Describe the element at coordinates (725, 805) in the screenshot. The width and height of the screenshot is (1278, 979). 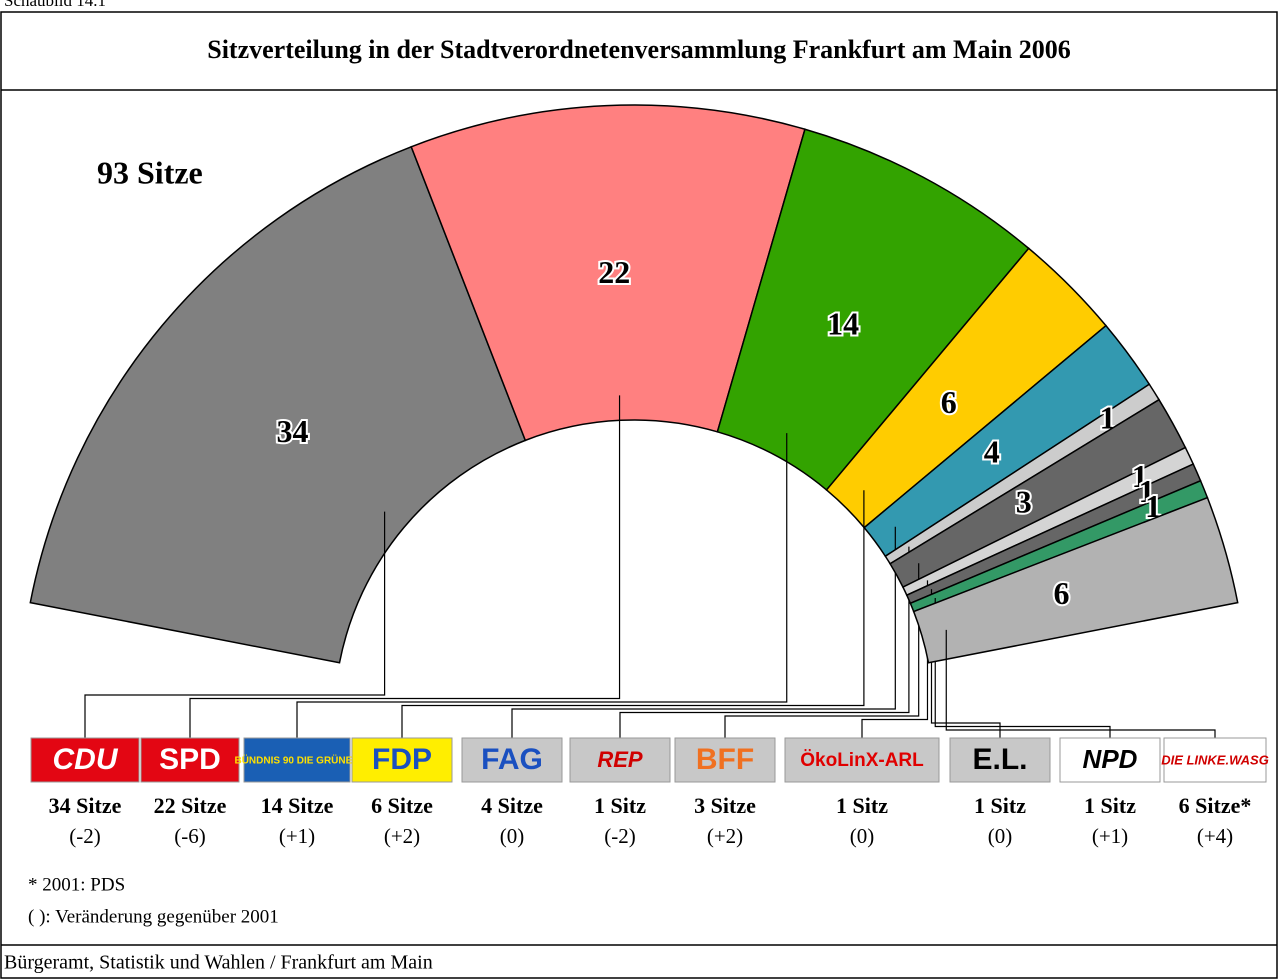
I see `seat-label: 3 Sitze` at that location.